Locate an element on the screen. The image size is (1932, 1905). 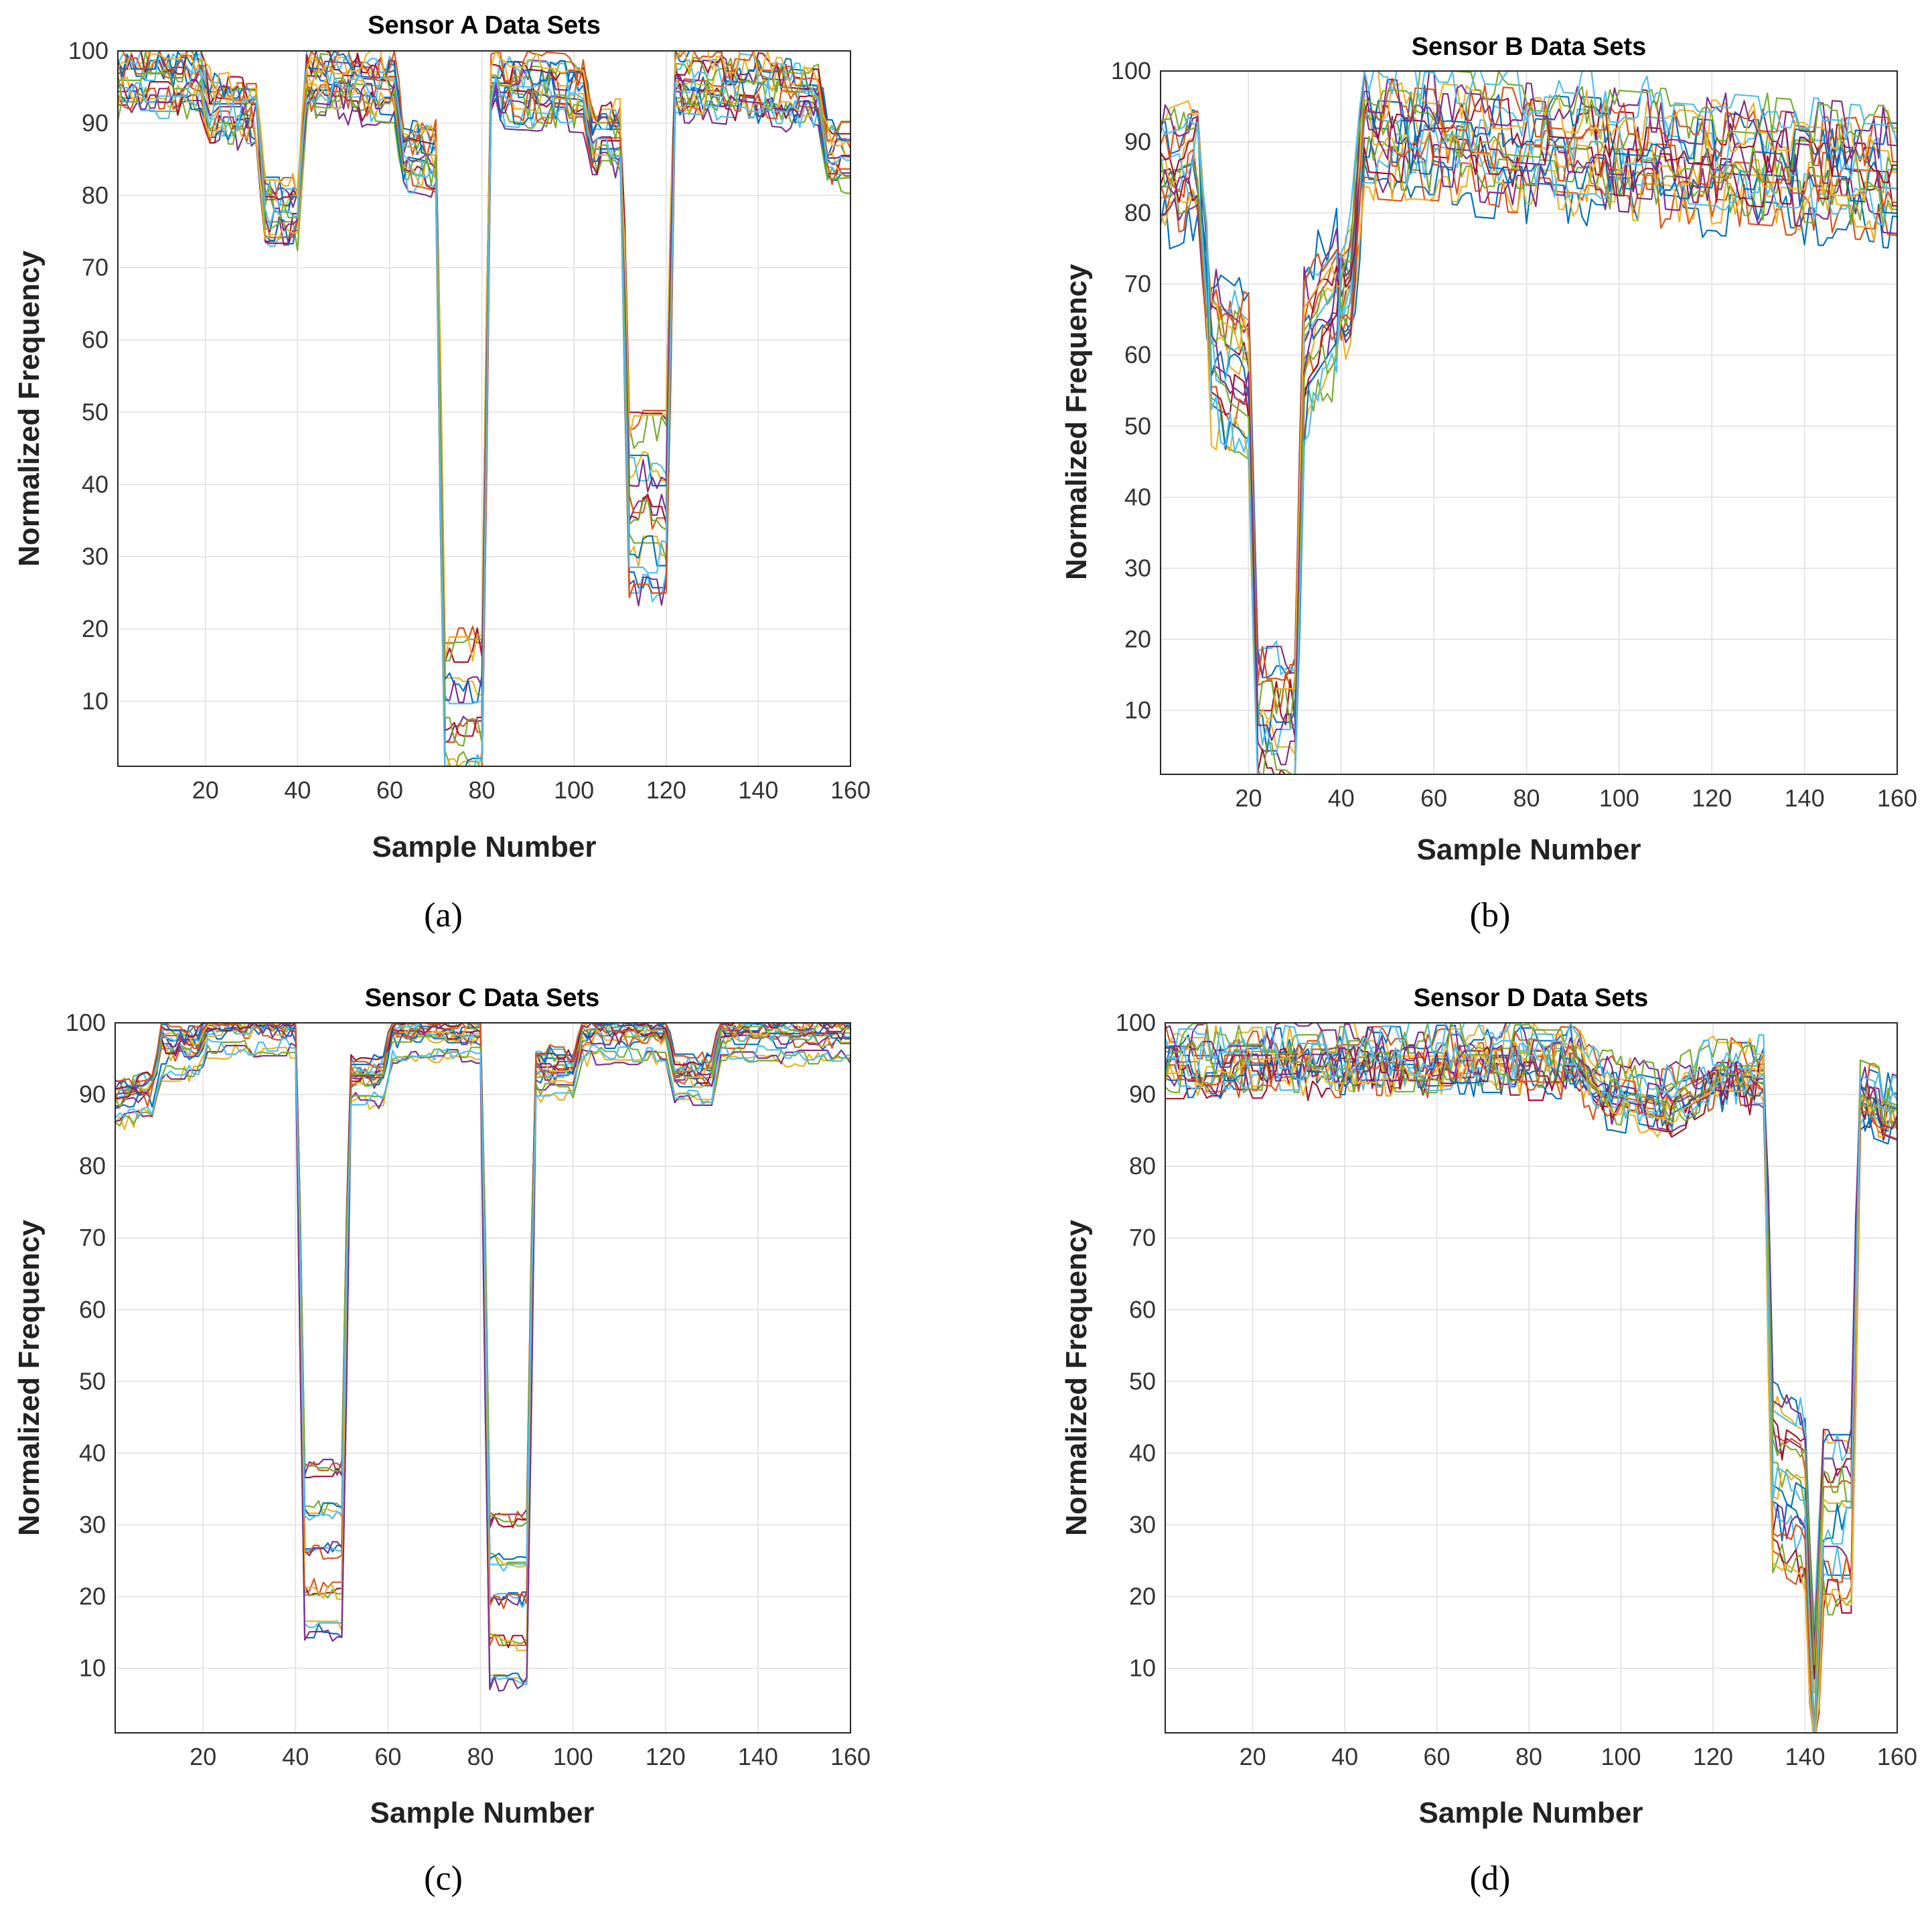
chart-title: Sensor A Data Sets is located at coordinates (484, 25).